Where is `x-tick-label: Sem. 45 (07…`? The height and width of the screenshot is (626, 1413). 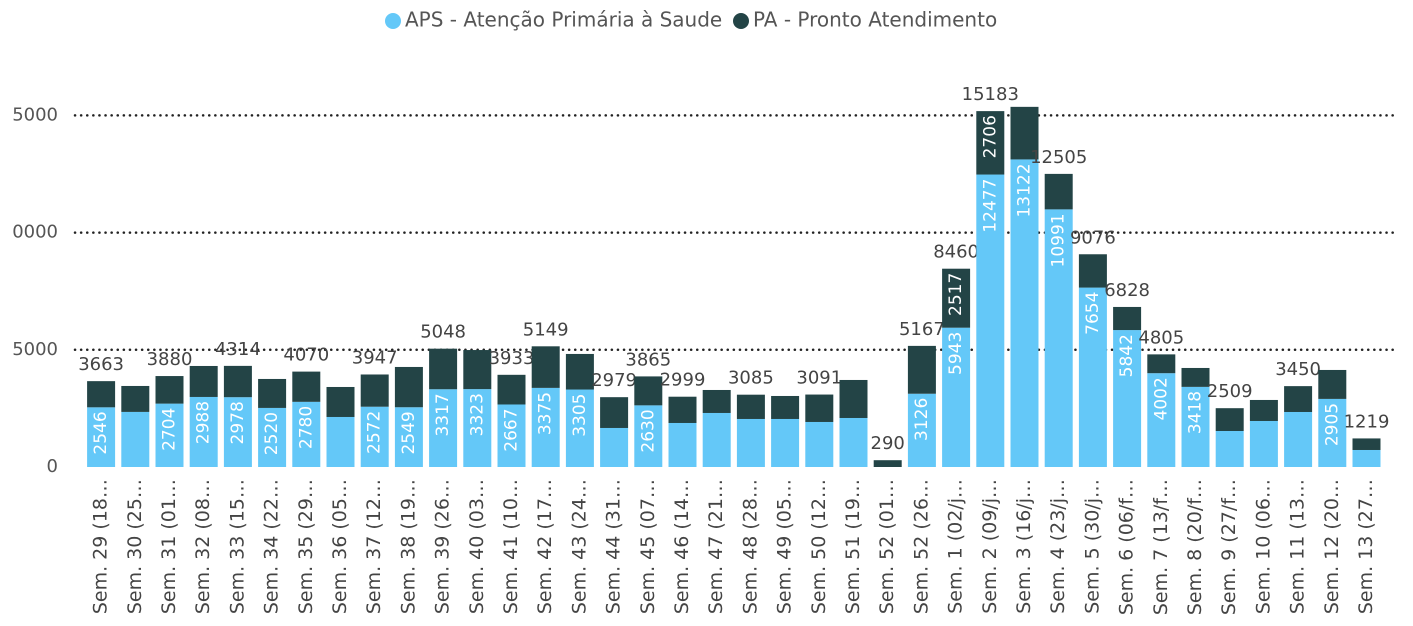 x-tick-label: Sem. 45 (07… is located at coordinates (648, 546).